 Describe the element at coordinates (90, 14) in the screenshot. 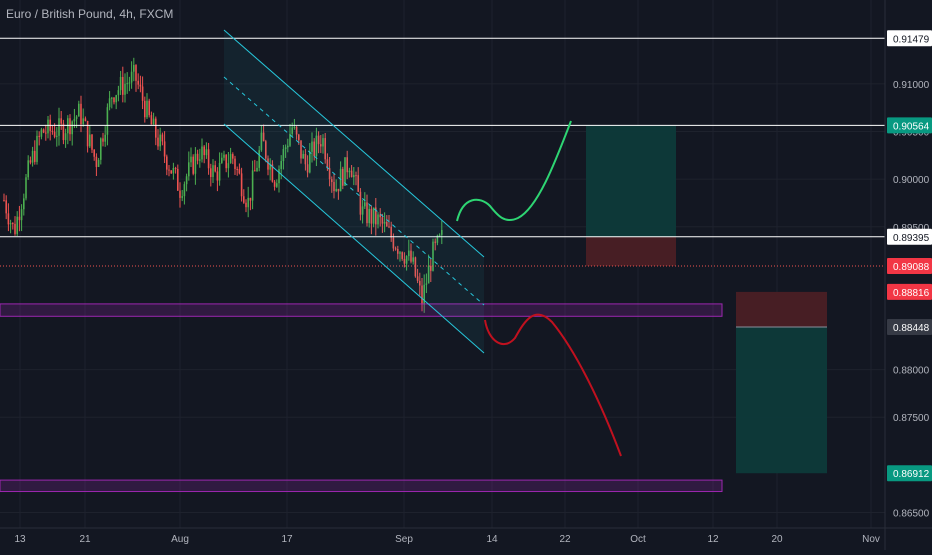

I see `symbol-title: Euro / British Pound, 4h, FXCM` at that location.